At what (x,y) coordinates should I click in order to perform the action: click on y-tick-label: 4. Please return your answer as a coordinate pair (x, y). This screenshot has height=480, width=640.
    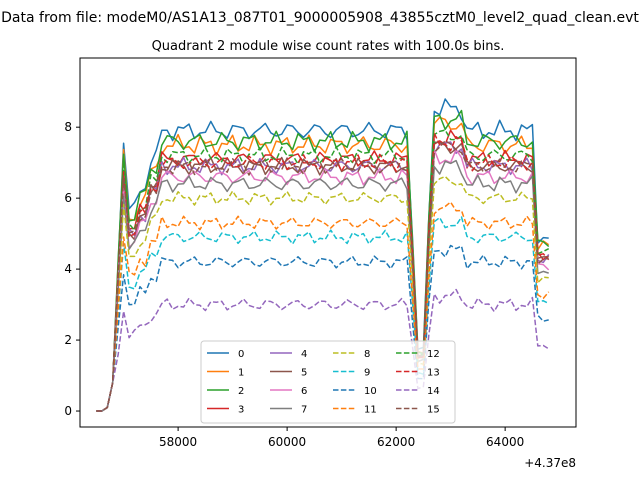
    Looking at the image, I should click on (68, 269).